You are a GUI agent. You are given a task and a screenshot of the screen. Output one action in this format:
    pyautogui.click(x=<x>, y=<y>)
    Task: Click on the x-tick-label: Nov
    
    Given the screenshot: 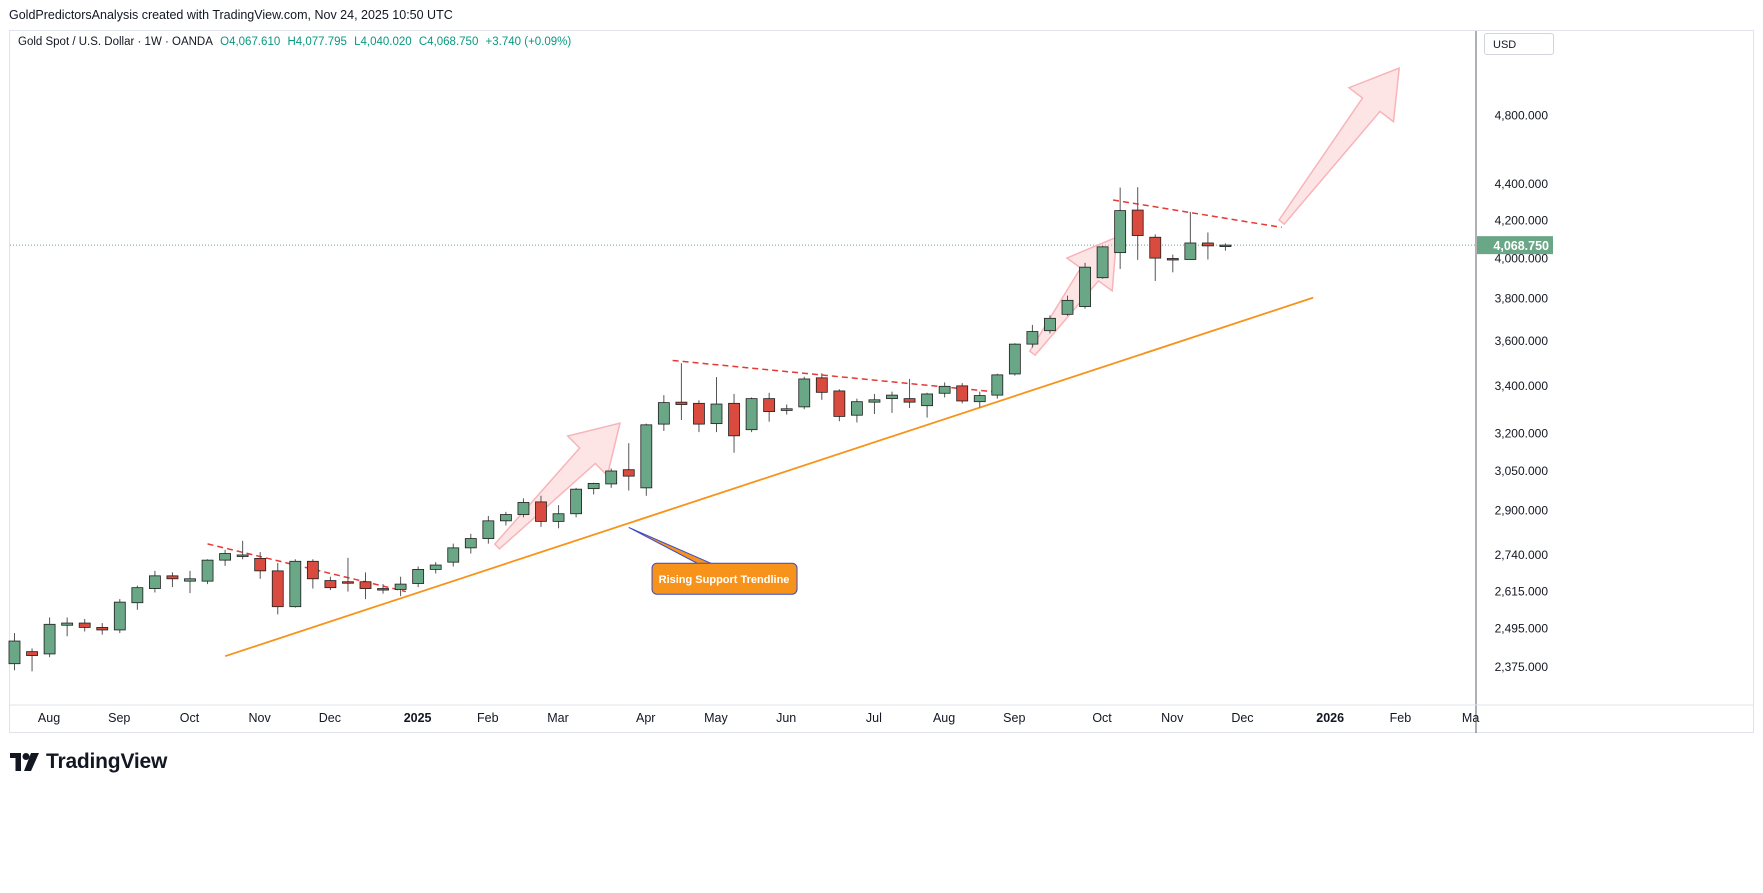 What is the action you would take?
    pyautogui.click(x=260, y=718)
    